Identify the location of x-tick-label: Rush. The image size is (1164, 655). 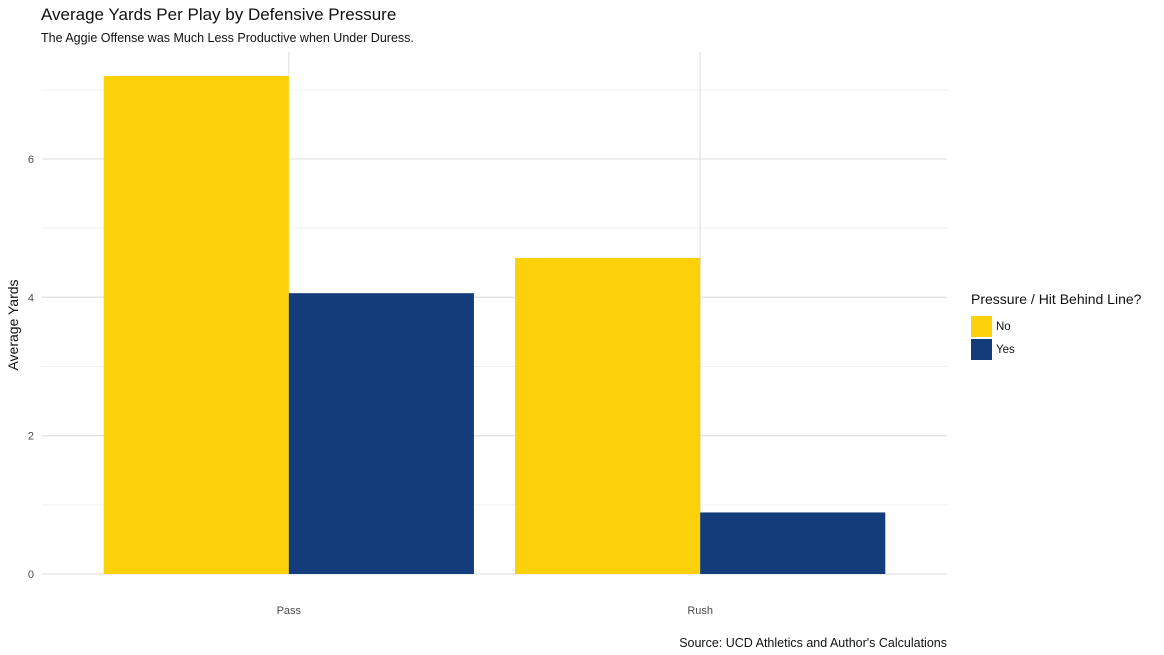
(700, 611).